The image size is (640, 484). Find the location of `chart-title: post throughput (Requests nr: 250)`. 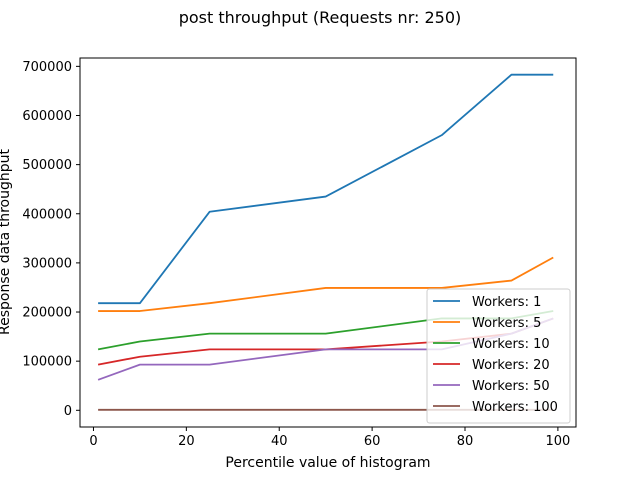

chart-title: post throughput (Requests nr: 250) is located at coordinates (320, 17).